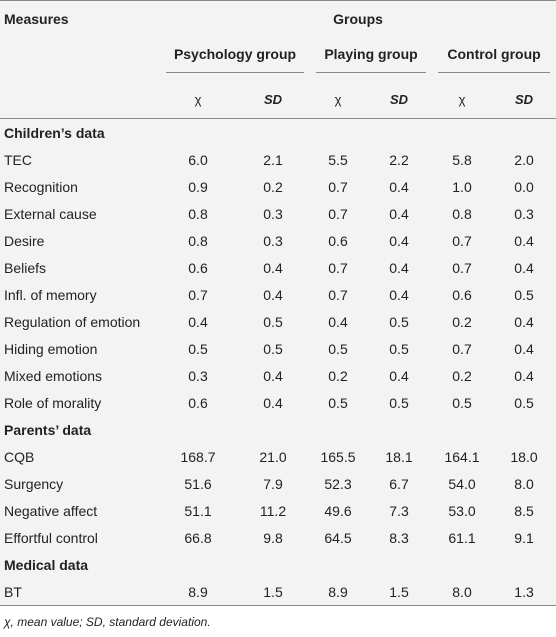 Image resolution: width=556 pixels, height=637 pixels. I want to click on stat-row: χ SD χ SD χ SD, so click(278, 100).